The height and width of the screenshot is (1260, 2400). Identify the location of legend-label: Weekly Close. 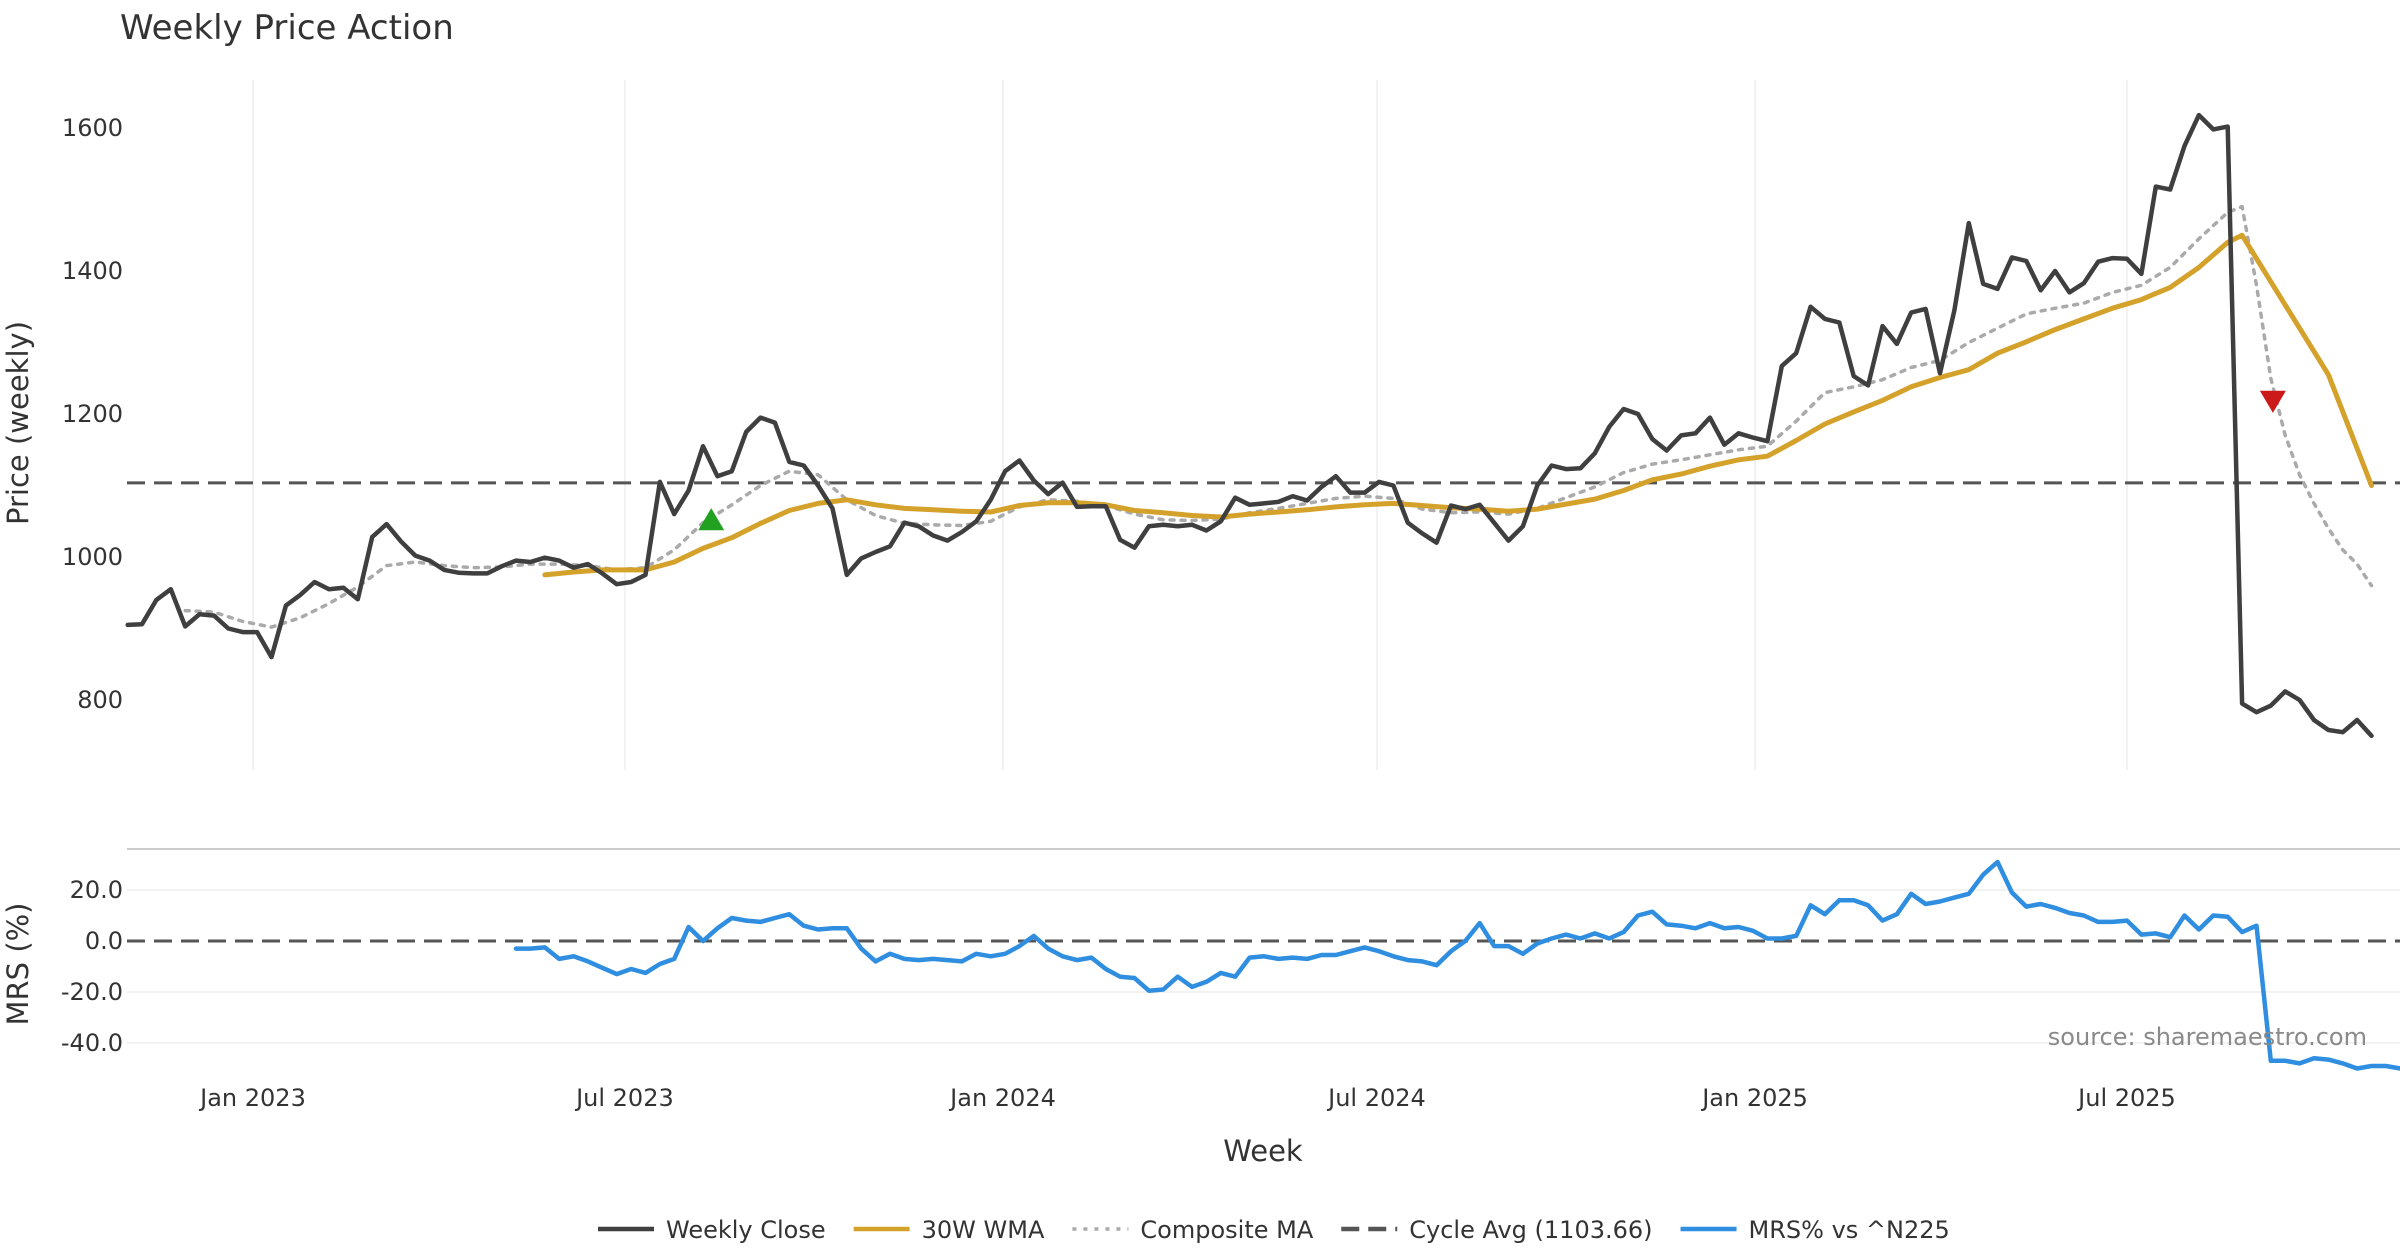
(746, 1230).